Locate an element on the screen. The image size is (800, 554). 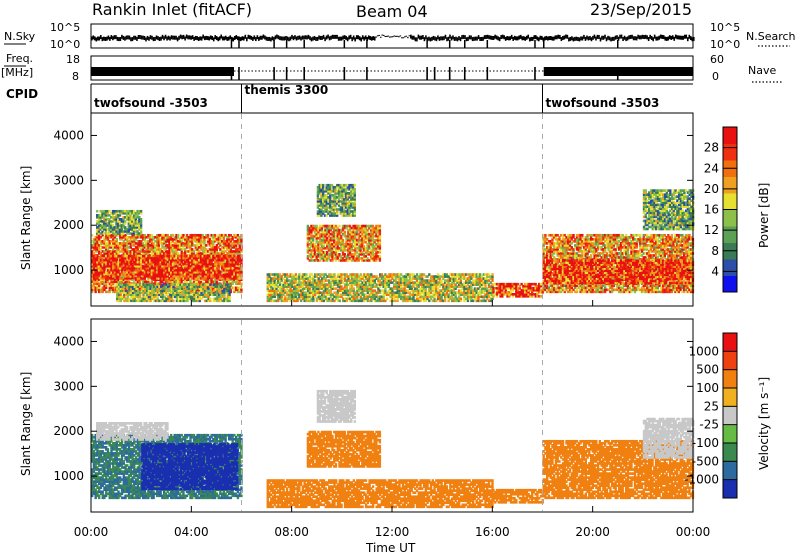
nave-label: Nave is located at coordinates (762, 70).